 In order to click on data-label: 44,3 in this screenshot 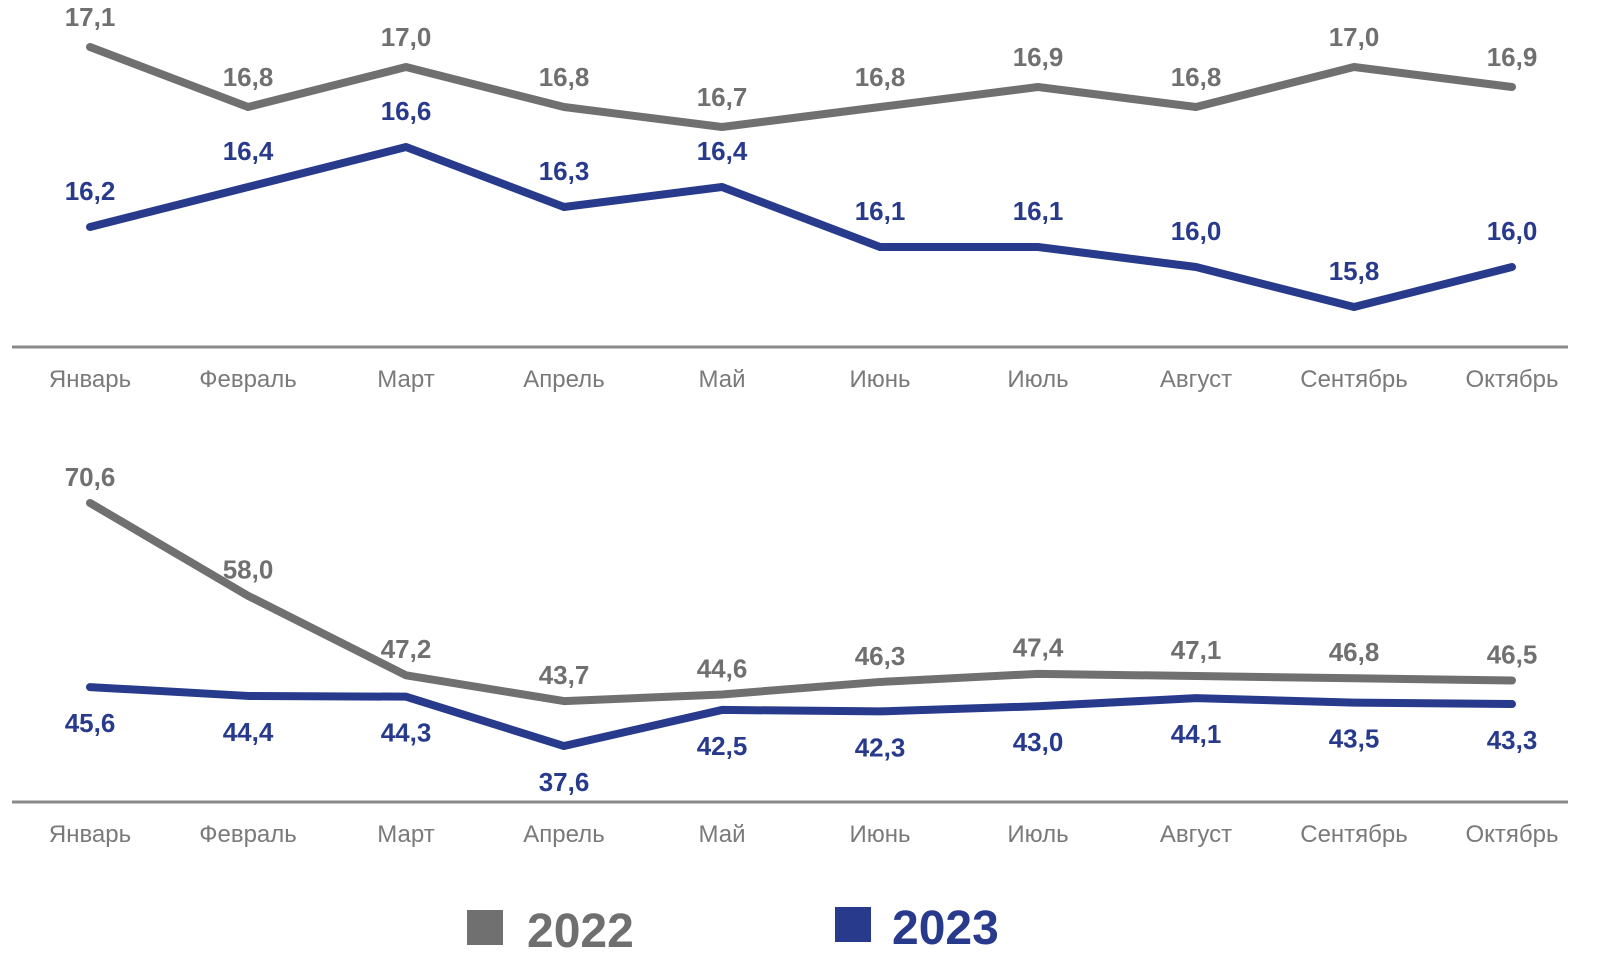, I will do `click(406, 733)`.